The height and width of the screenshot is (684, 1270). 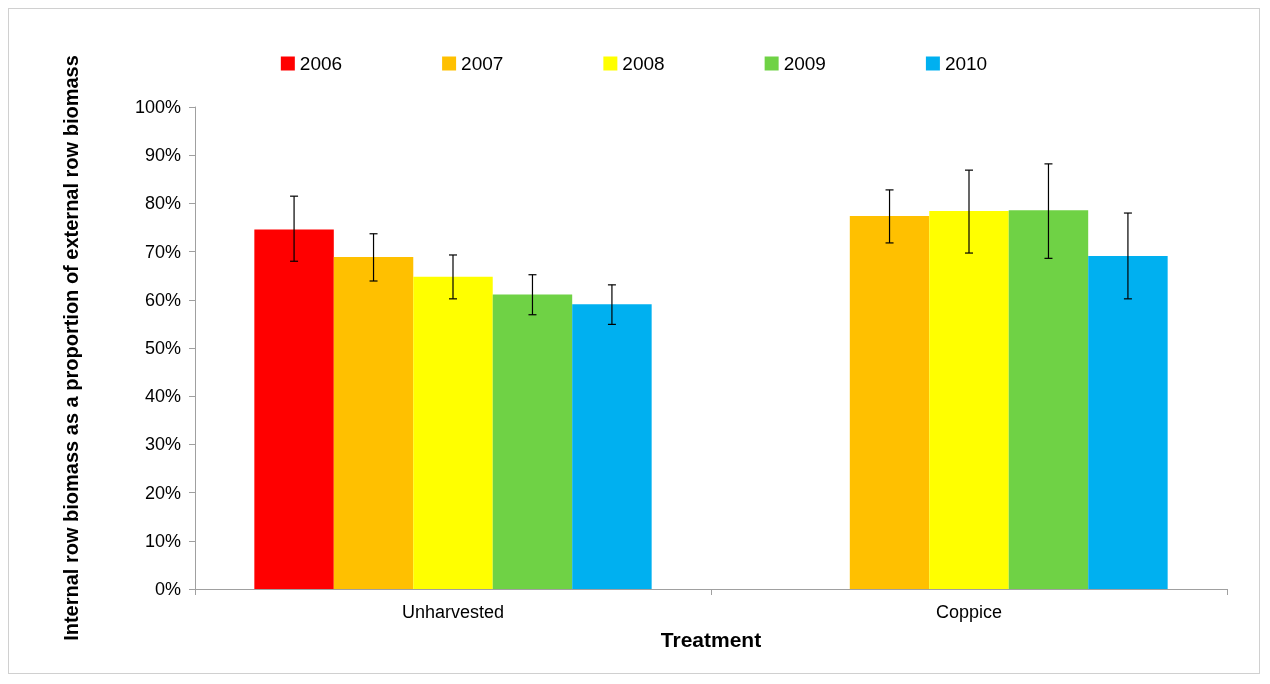 I want to click on x-tick-label: Coppice, so click(x=969, y=612).